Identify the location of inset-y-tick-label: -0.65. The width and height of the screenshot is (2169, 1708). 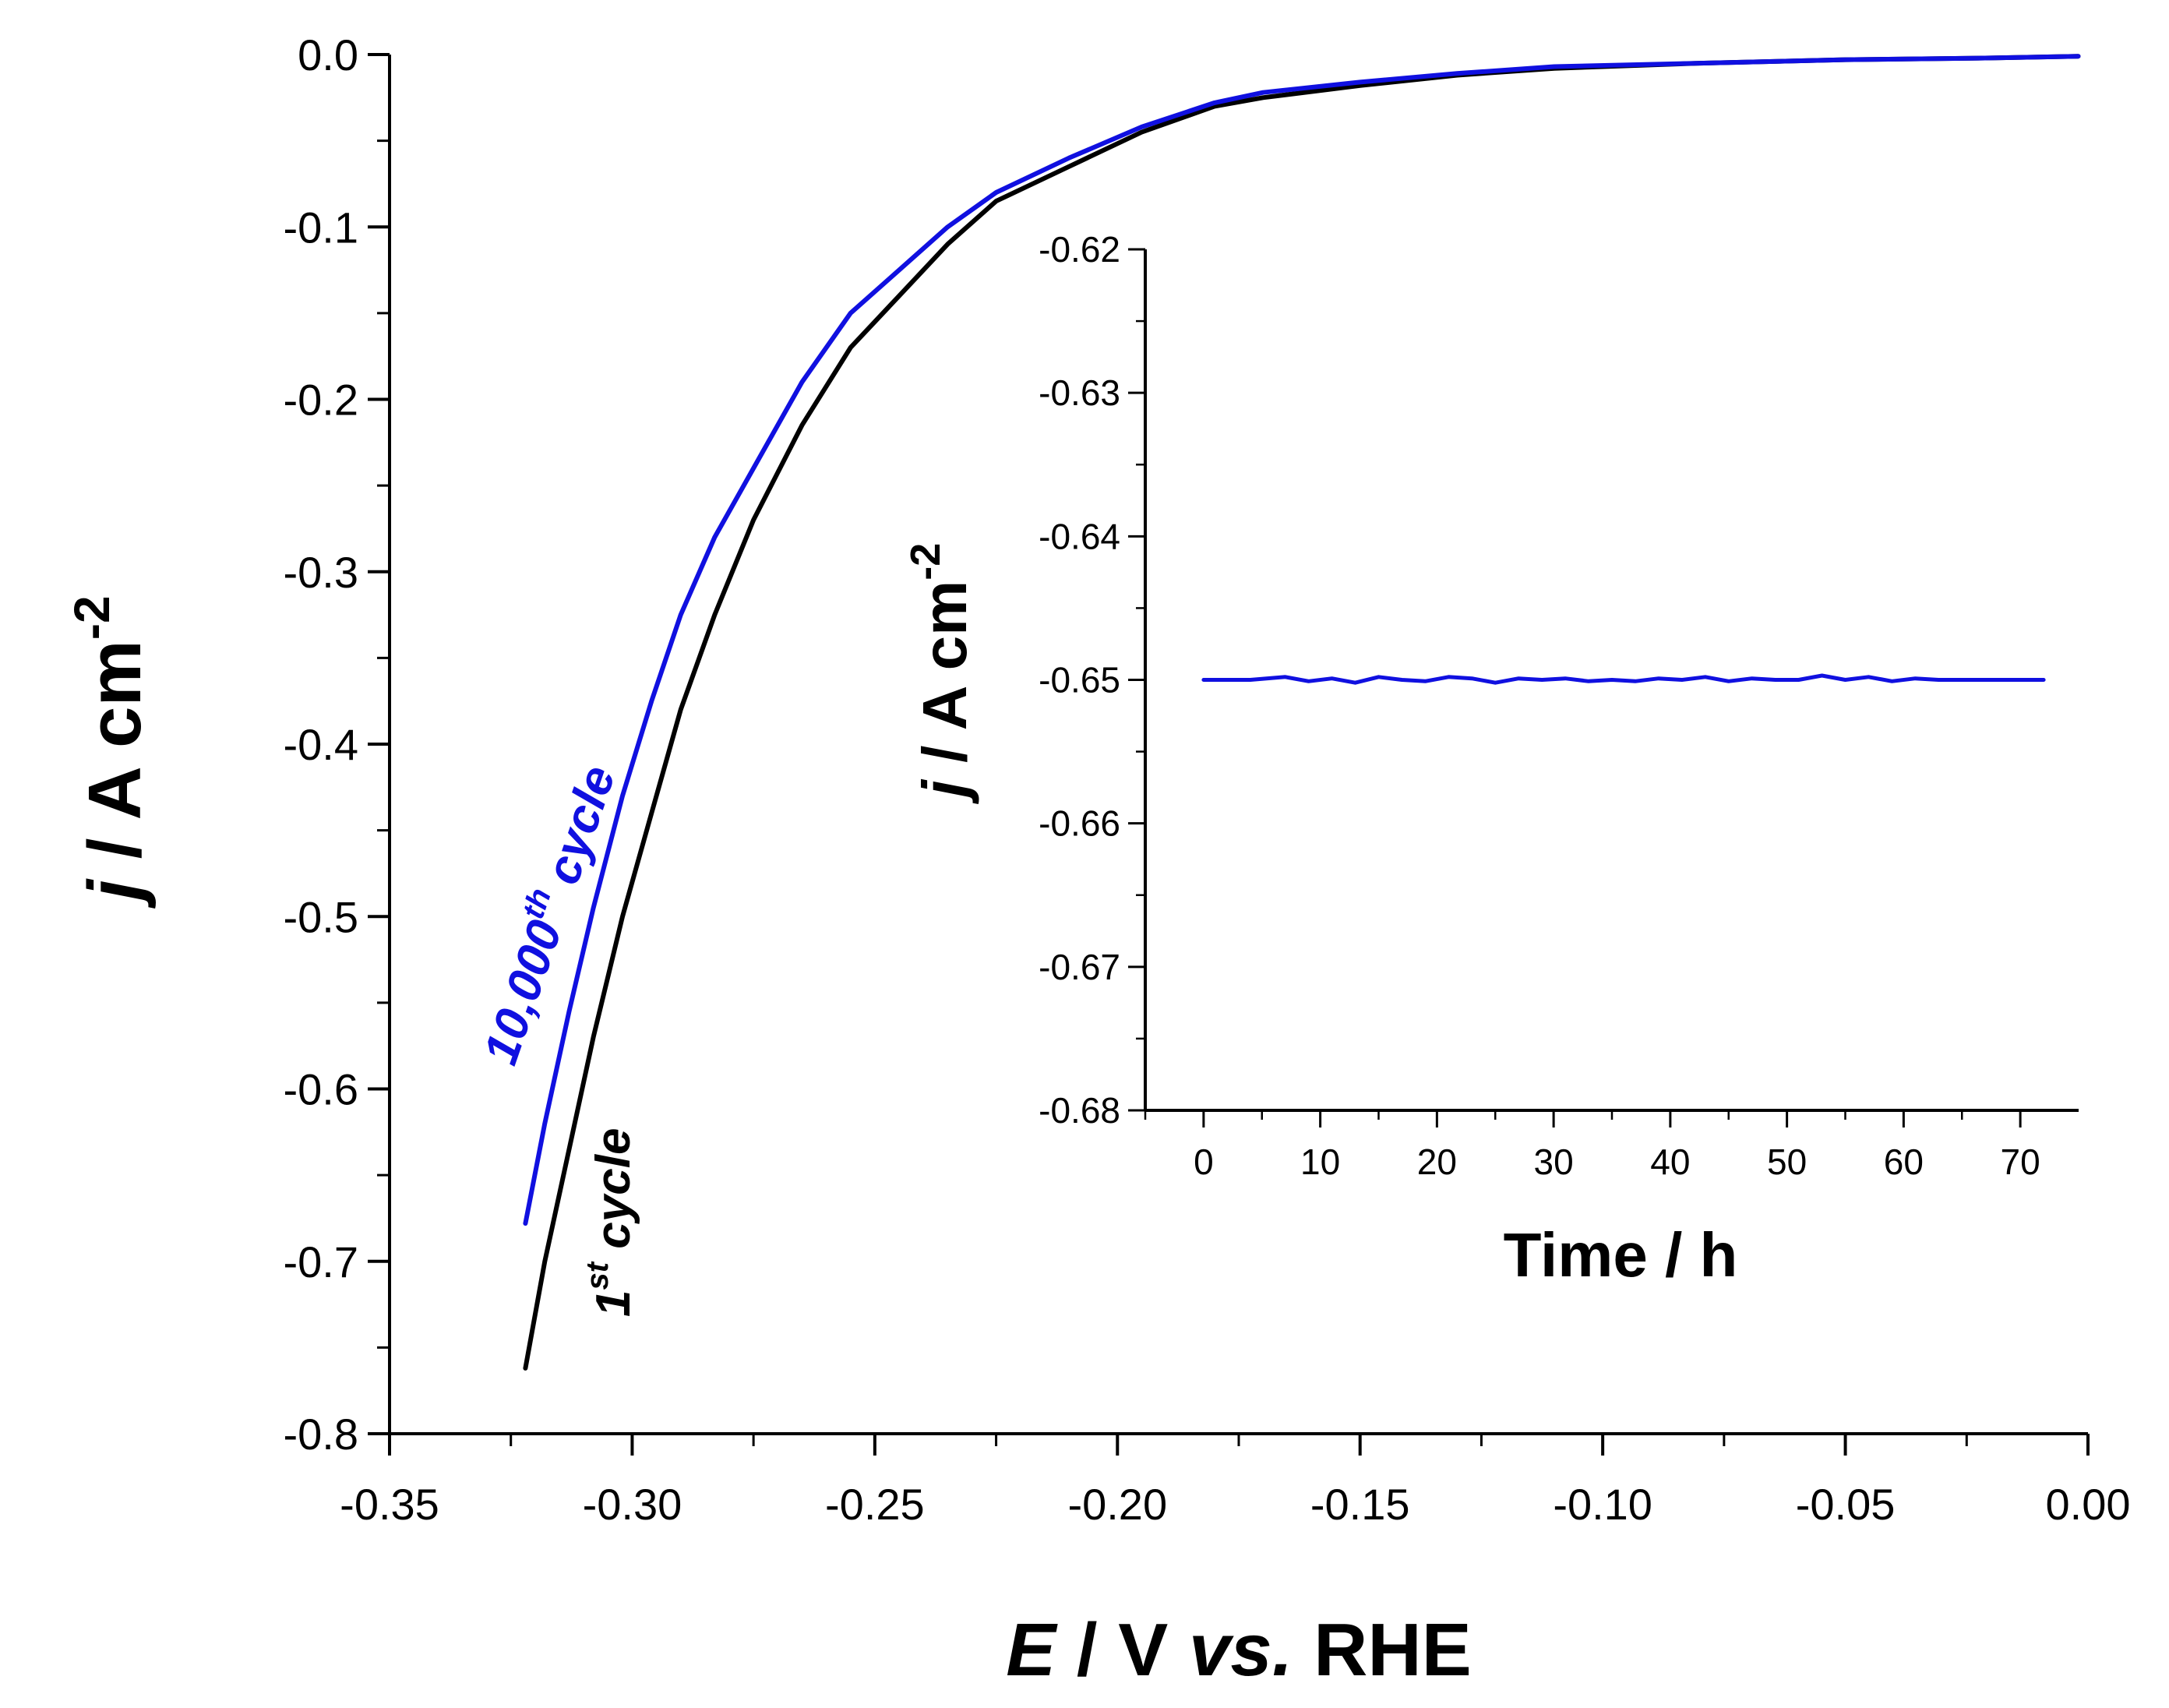
(1079, 680).